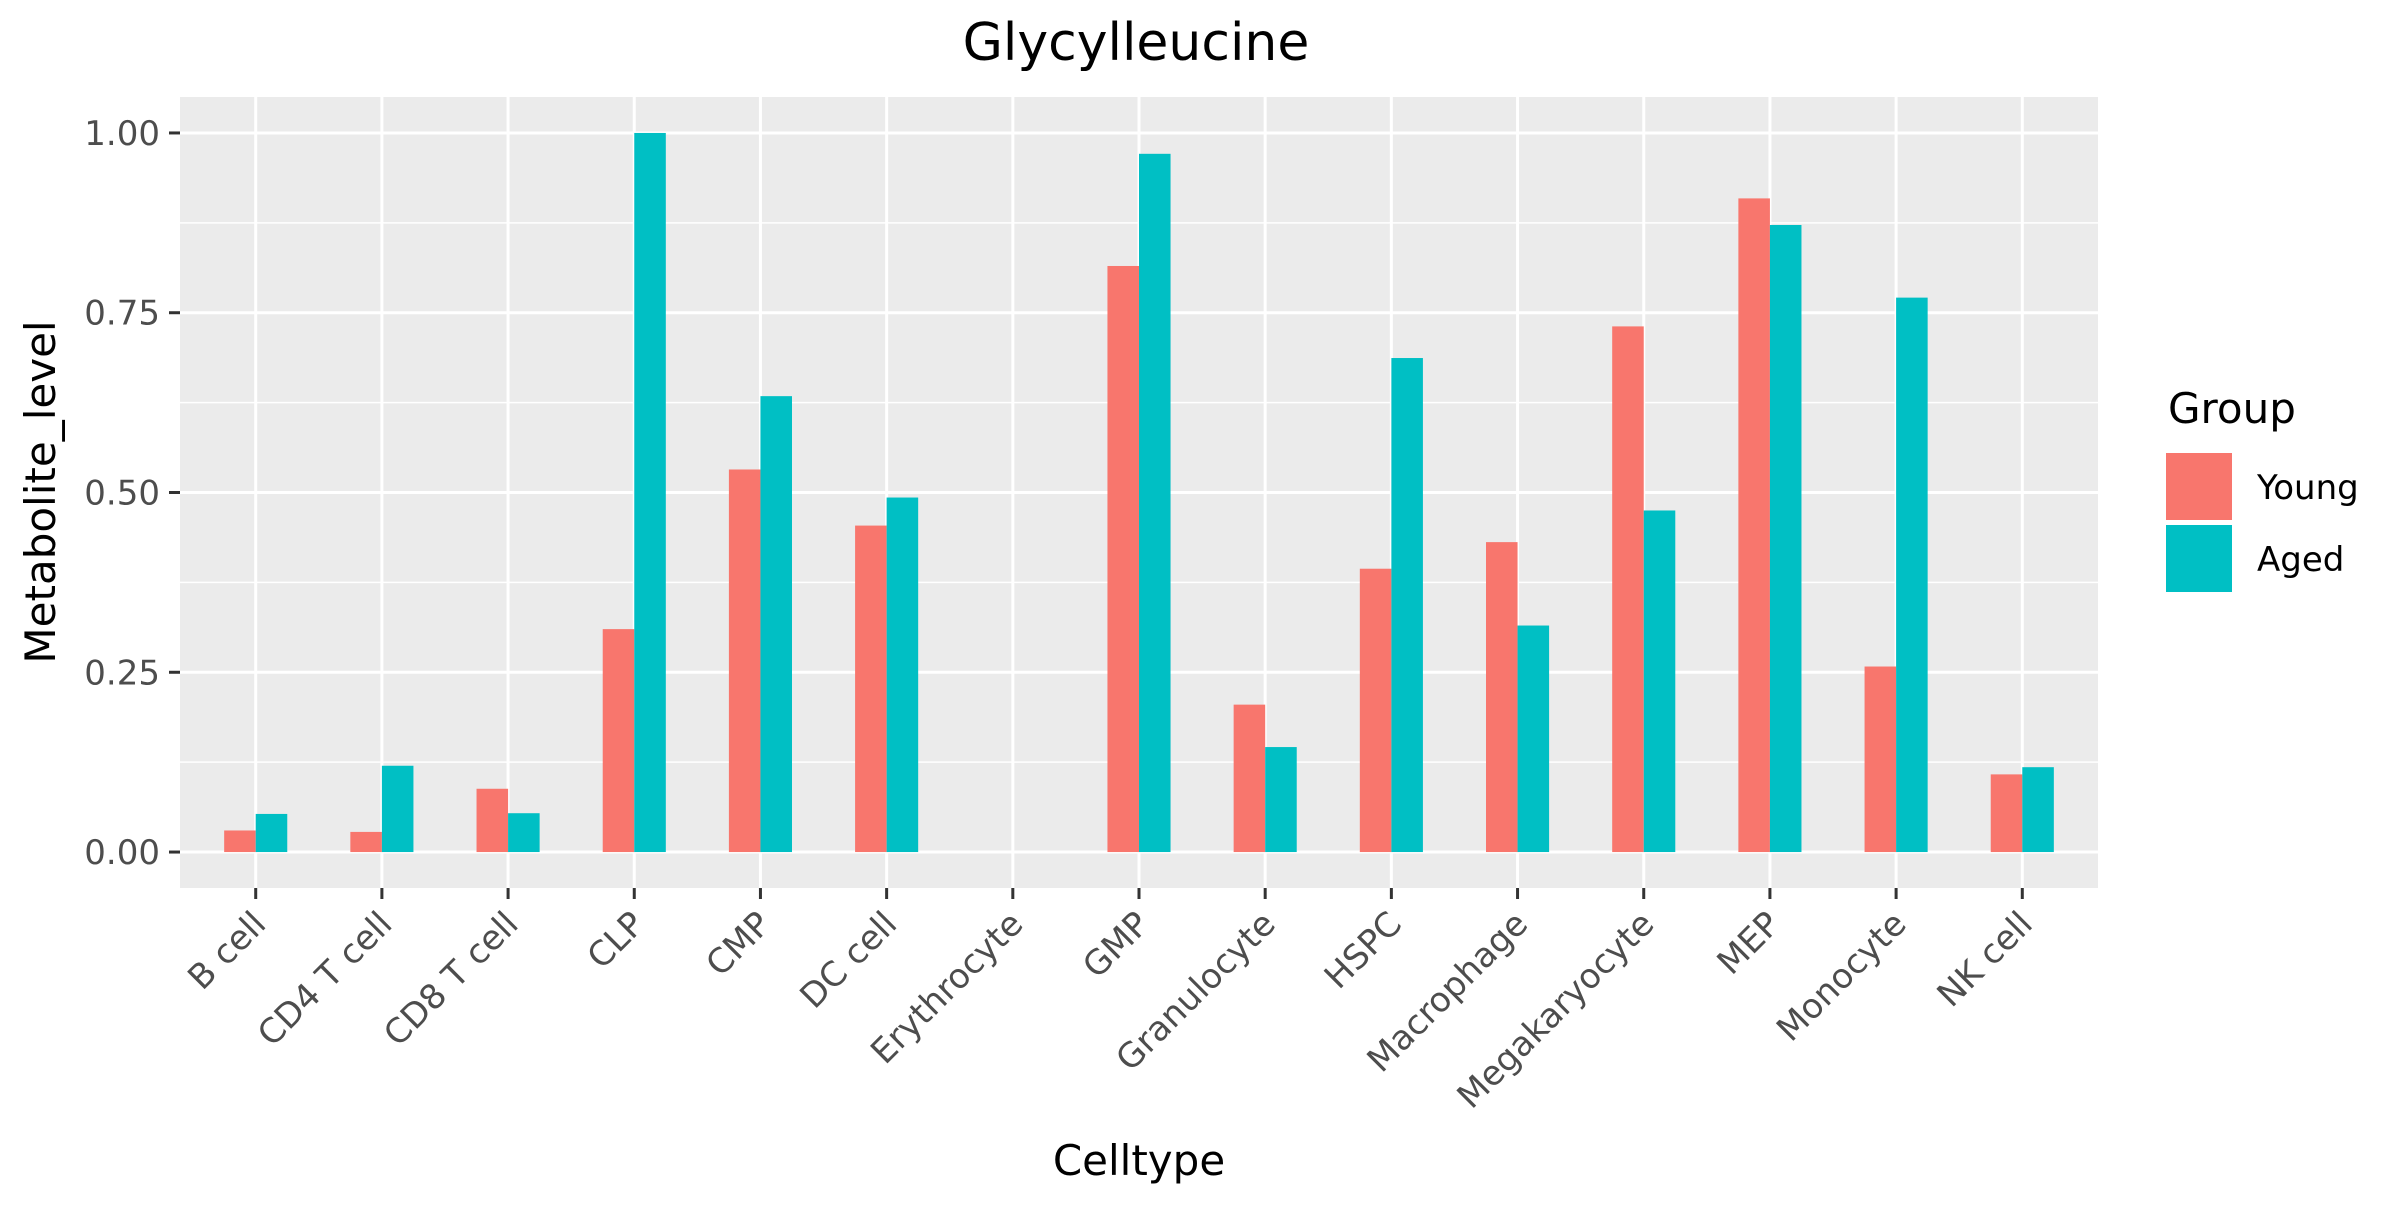 Image resolution: width=2400 pixels, height=1205 pixels. What do you see at coordinates (848, 960) in the screenshot?
I see `x-tick-label: DC cell` at bounding box center [848, 960].